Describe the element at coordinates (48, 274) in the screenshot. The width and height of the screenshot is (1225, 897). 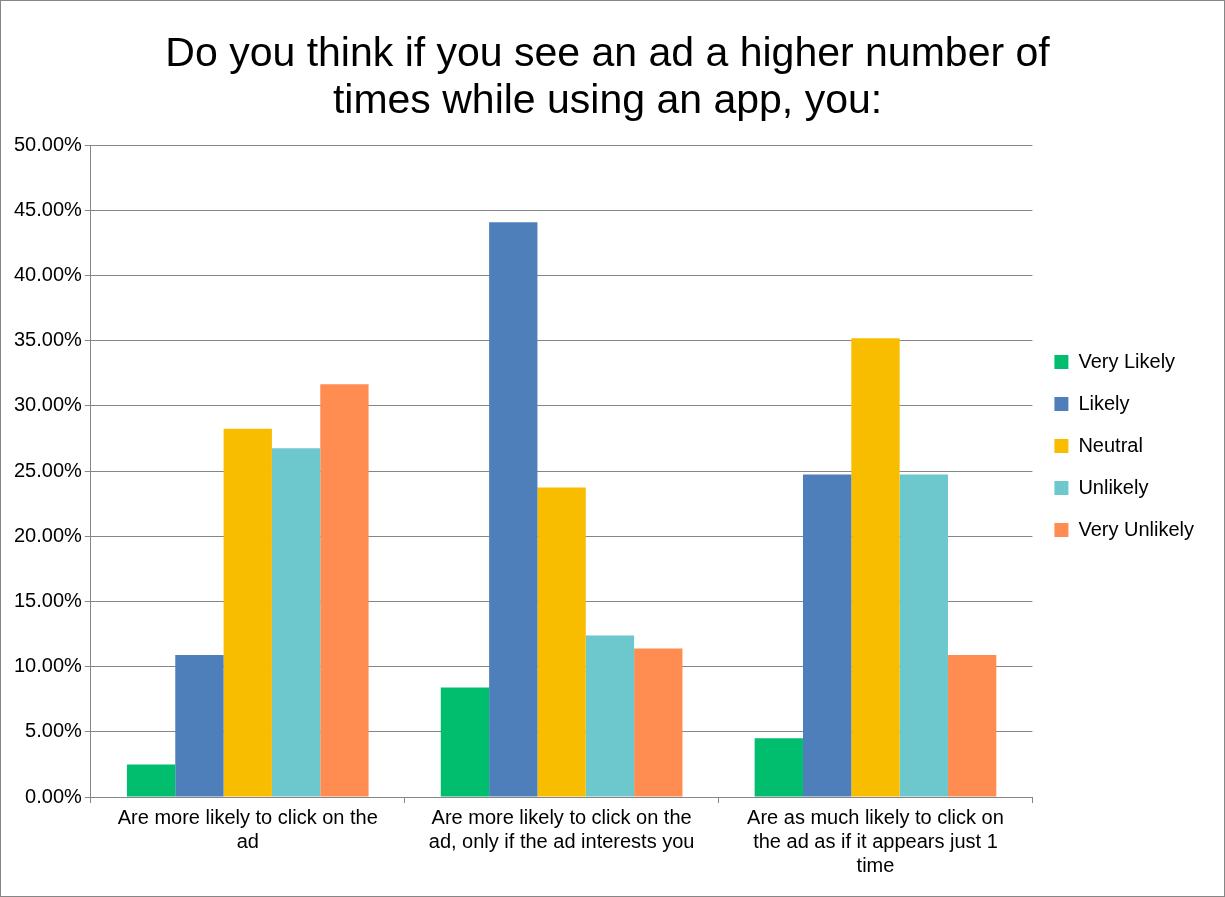
I see `y-tick-label: 40.00%` at that location.